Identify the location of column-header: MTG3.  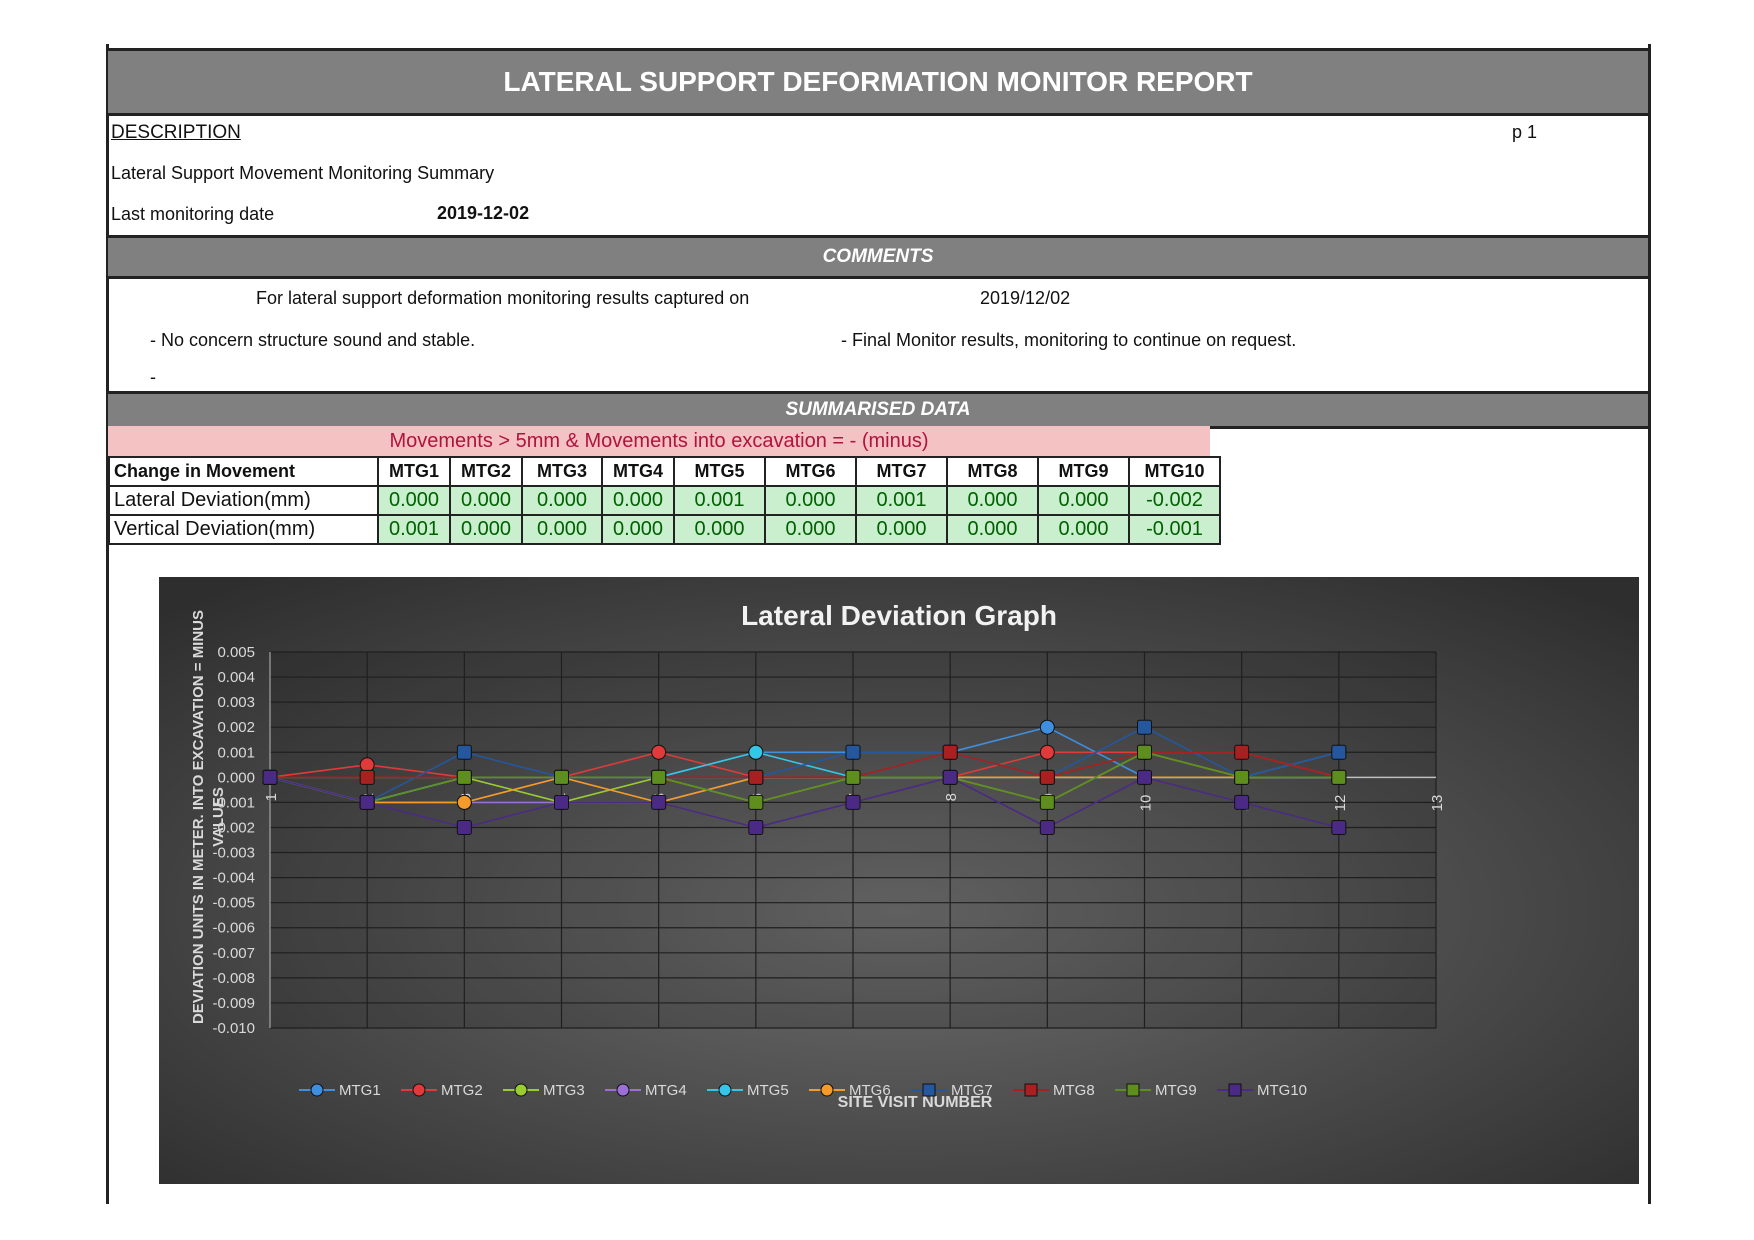
(562, 471).